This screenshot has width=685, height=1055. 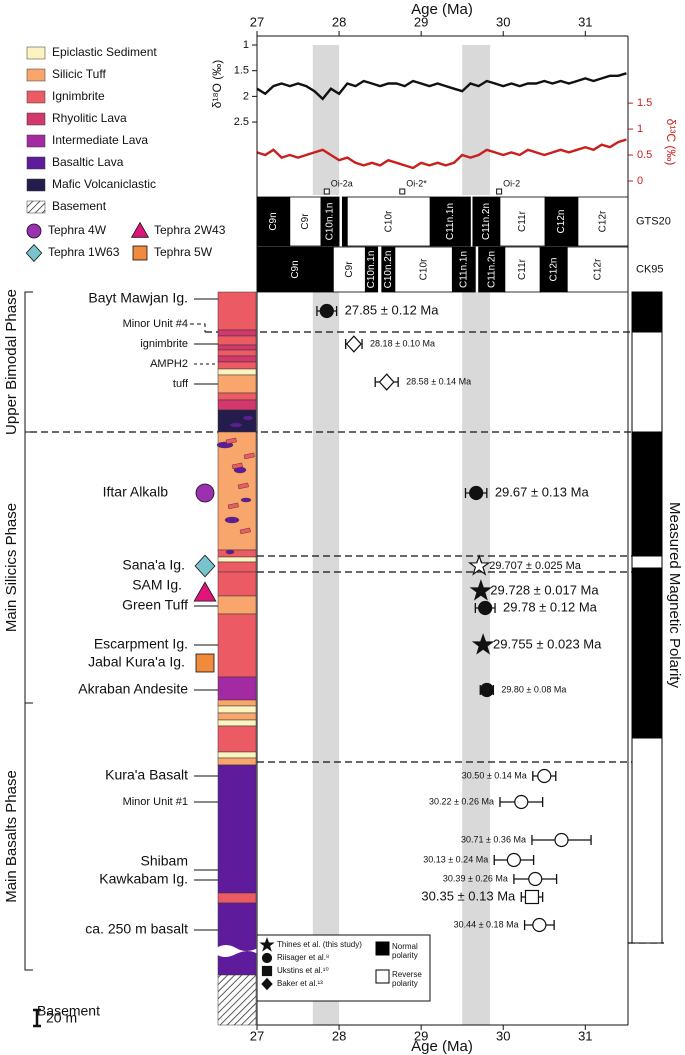 What do you see at coordinates (241, 122) in the screenshot?
I see `y-tick-label: 2.5` at bounding box center [241, 122].